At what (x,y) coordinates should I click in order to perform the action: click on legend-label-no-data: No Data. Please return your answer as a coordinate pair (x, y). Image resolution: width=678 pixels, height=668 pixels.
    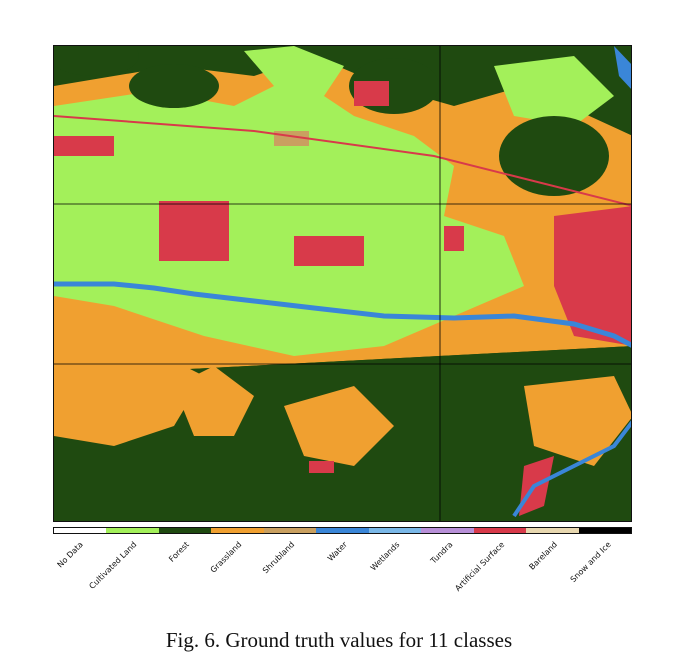
    Looking at the image, I should click on (70, 555).